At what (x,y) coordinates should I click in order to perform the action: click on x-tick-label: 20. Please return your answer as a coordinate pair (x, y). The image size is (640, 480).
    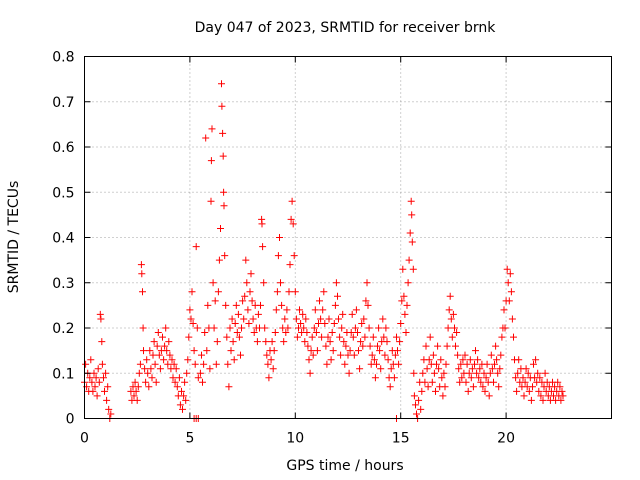
    Looking at the image, I should click on (506, 439).